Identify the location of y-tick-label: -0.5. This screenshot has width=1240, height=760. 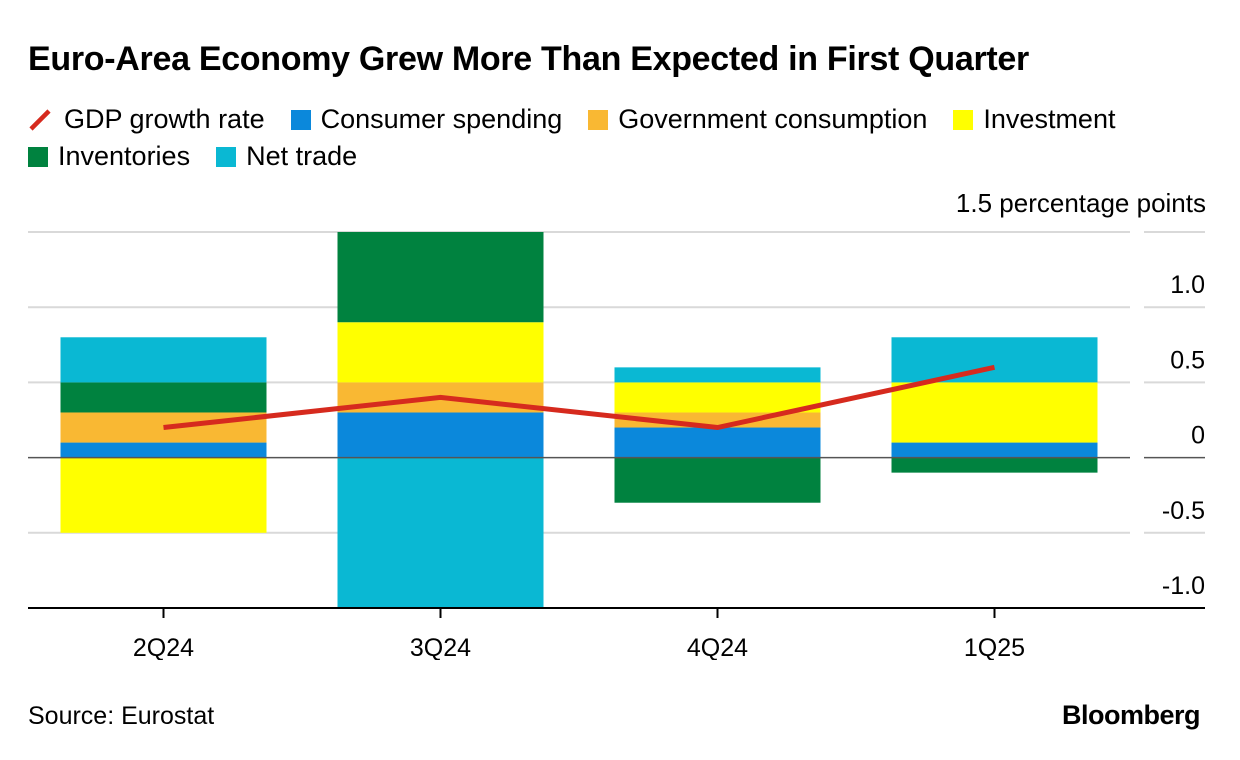
(1183, 511).